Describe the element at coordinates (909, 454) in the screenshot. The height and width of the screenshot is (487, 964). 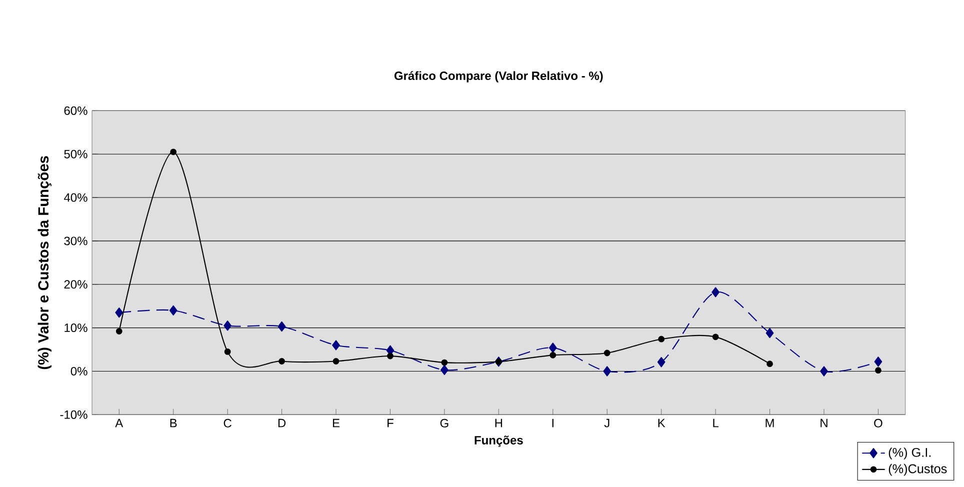
I see `legend-label: (%) G.I.` at that location.